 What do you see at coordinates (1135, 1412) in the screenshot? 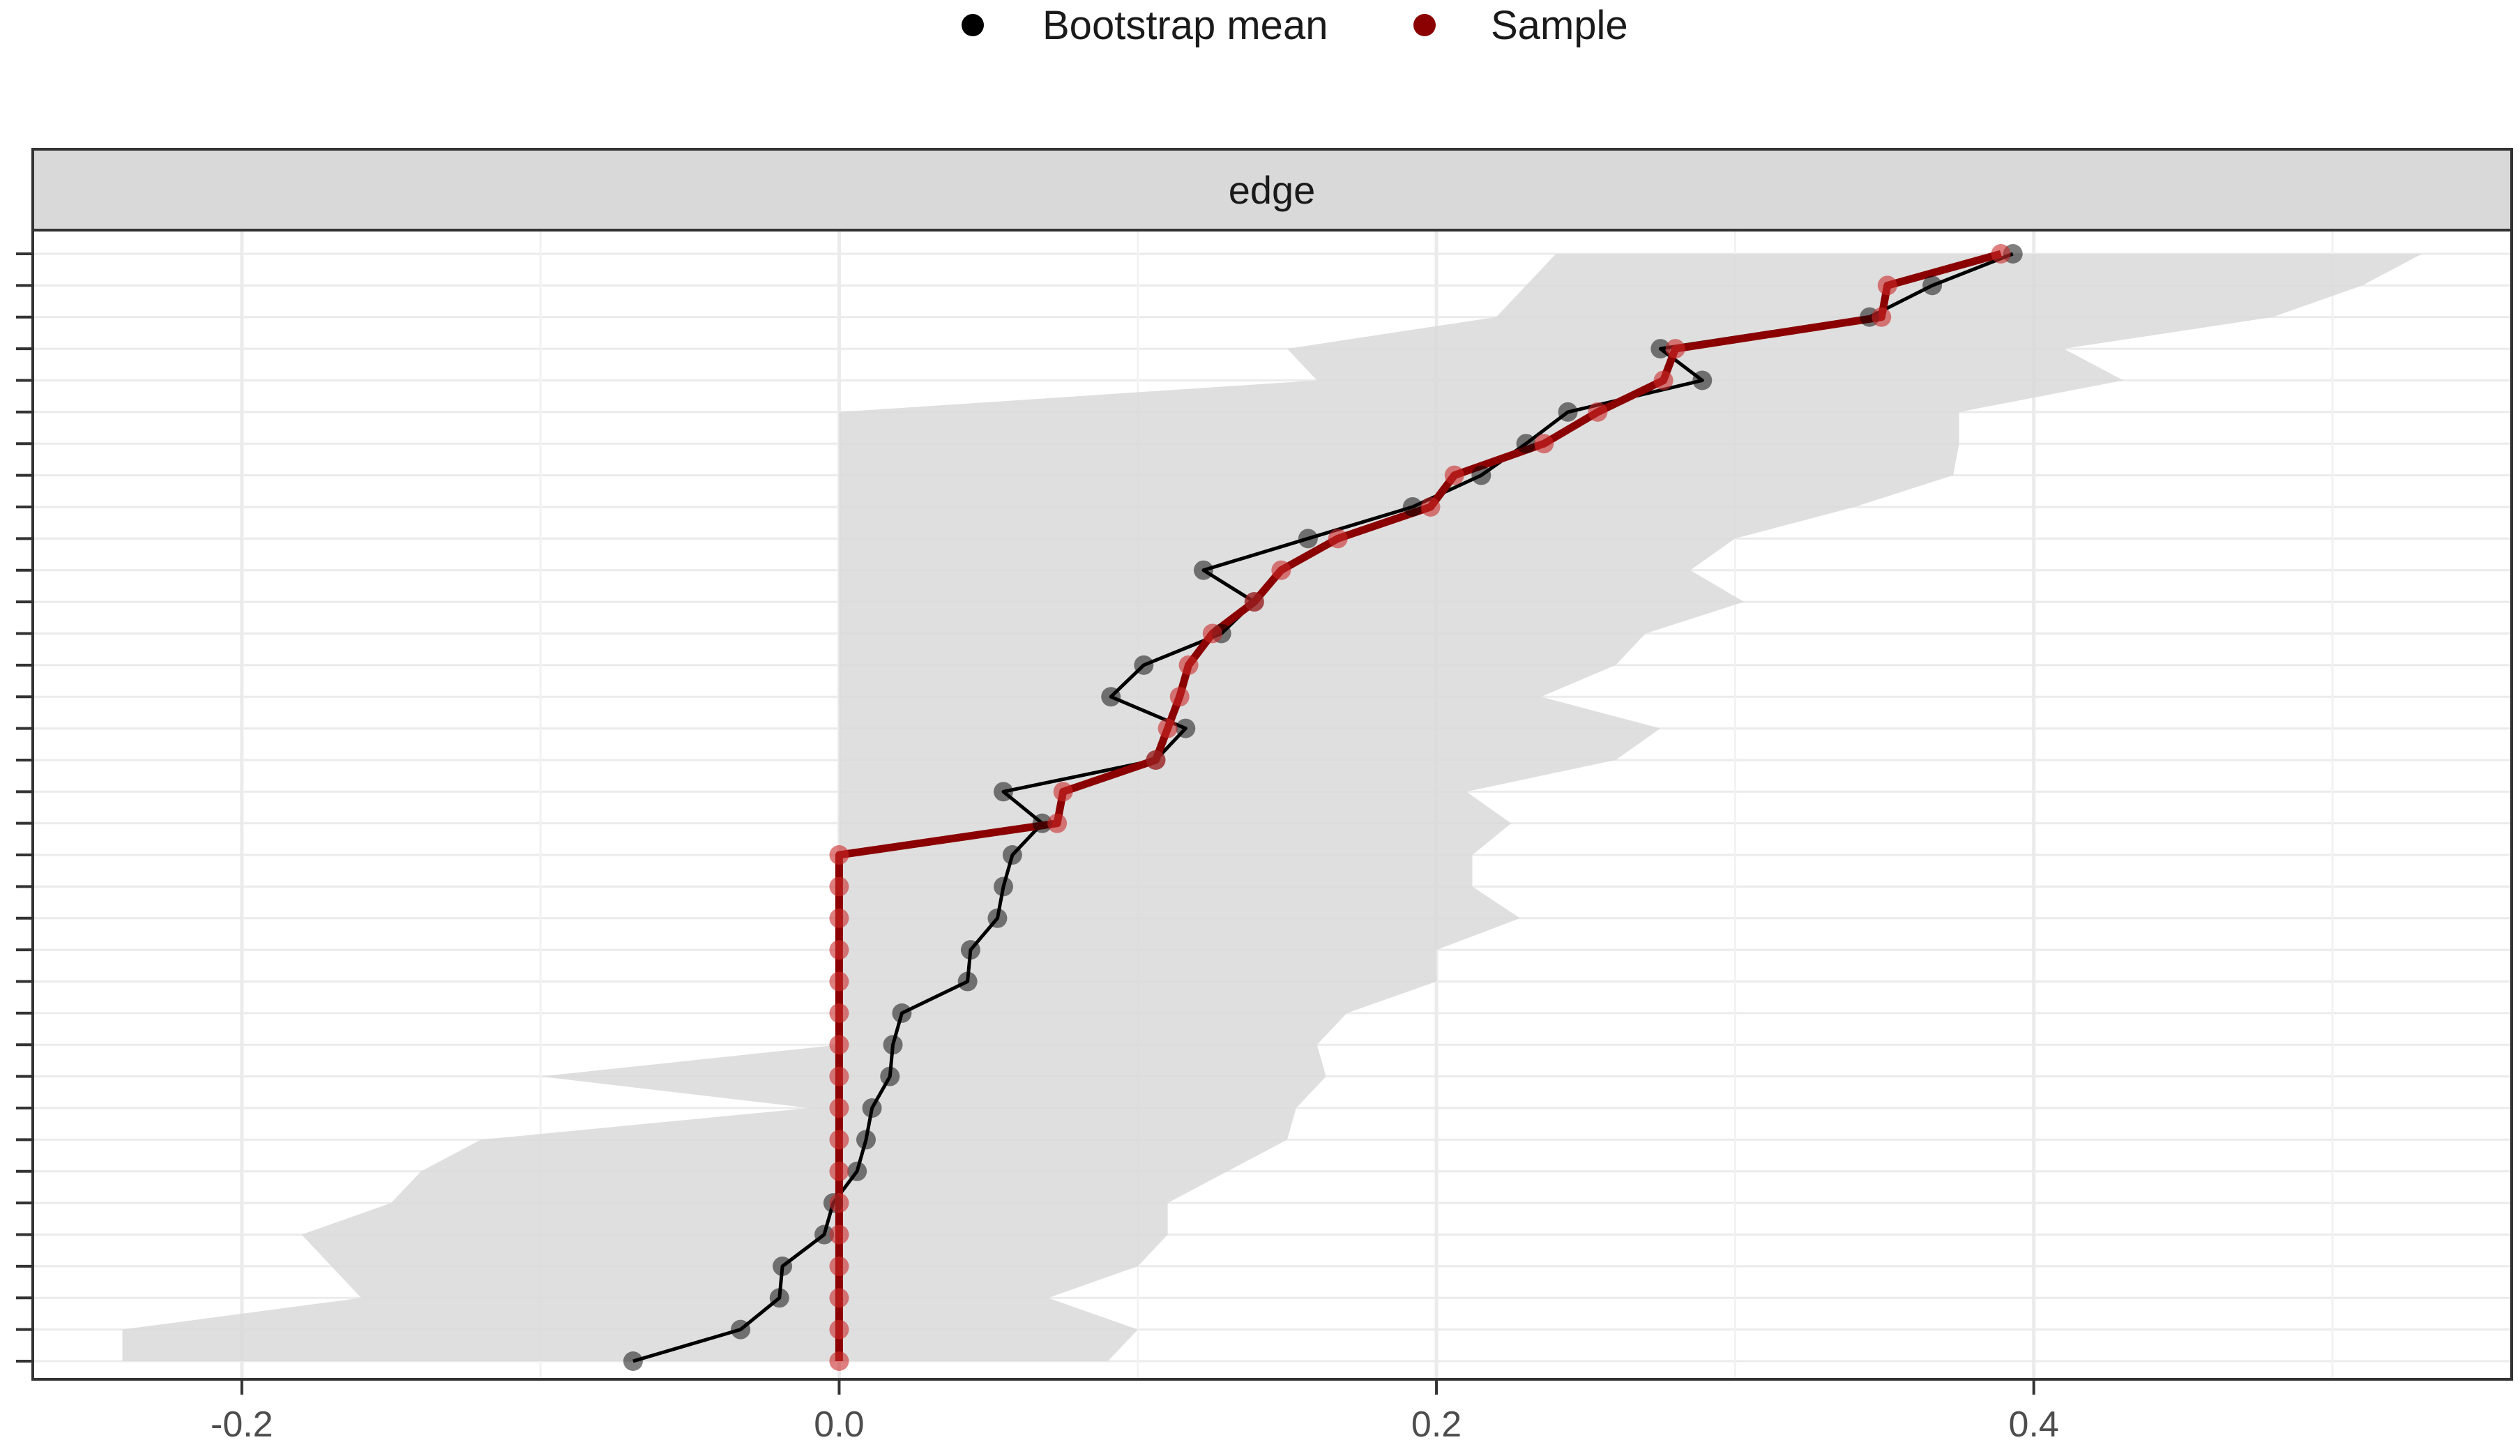
I see `x-axis-ticks: -0.2 0.0 0.2 0.4` at bounding box center [1135, 1412].